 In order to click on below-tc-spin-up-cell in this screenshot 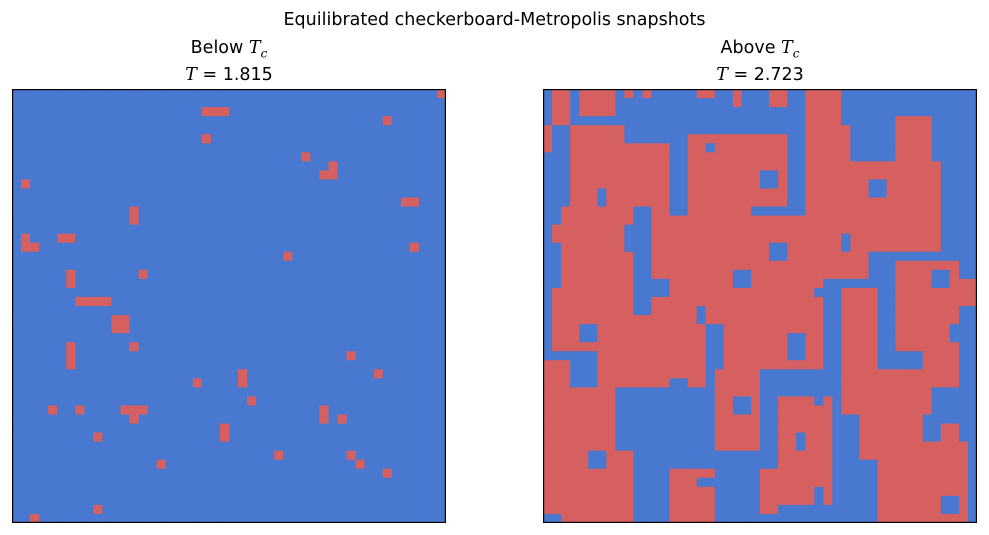, I will do `click(351, 356)`.